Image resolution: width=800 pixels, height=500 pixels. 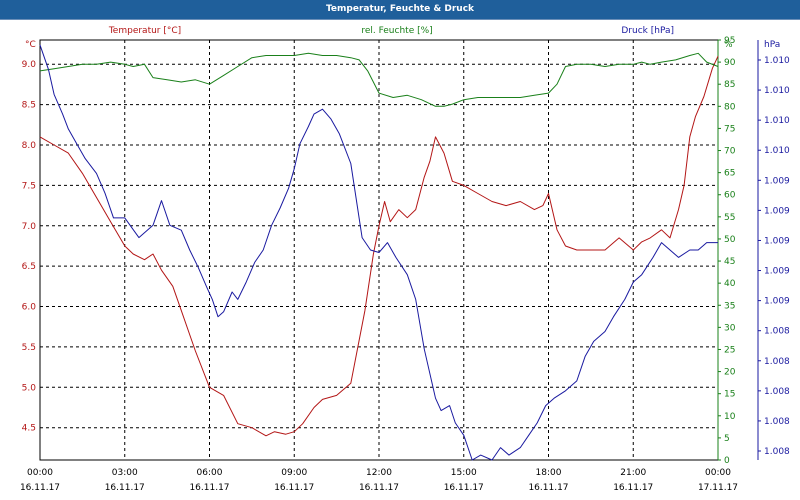 What do you see at coordinates (29, 429) in the screenshot?
I see `temperature-tick-label: 4.5` at bounding box center [29, 429].